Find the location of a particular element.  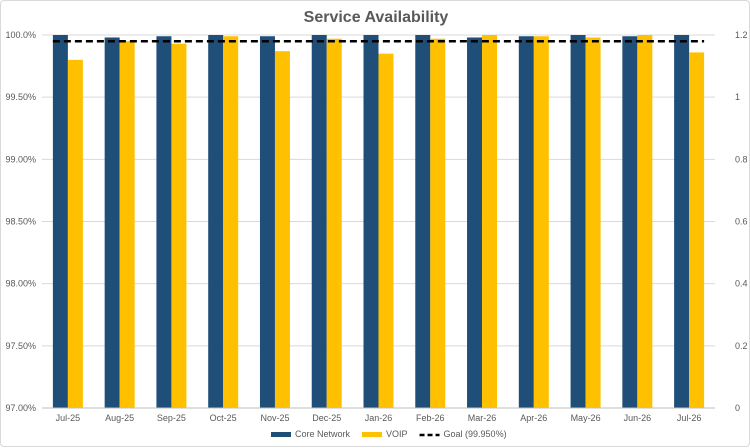

y-tick-label: 97.50% is located at coordinates (20, 346).